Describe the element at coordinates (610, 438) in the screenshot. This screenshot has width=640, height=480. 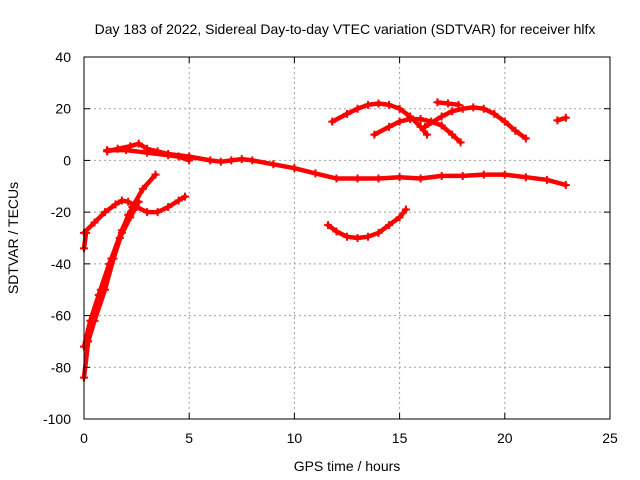
I see `x-tick-label: 25` at that location.